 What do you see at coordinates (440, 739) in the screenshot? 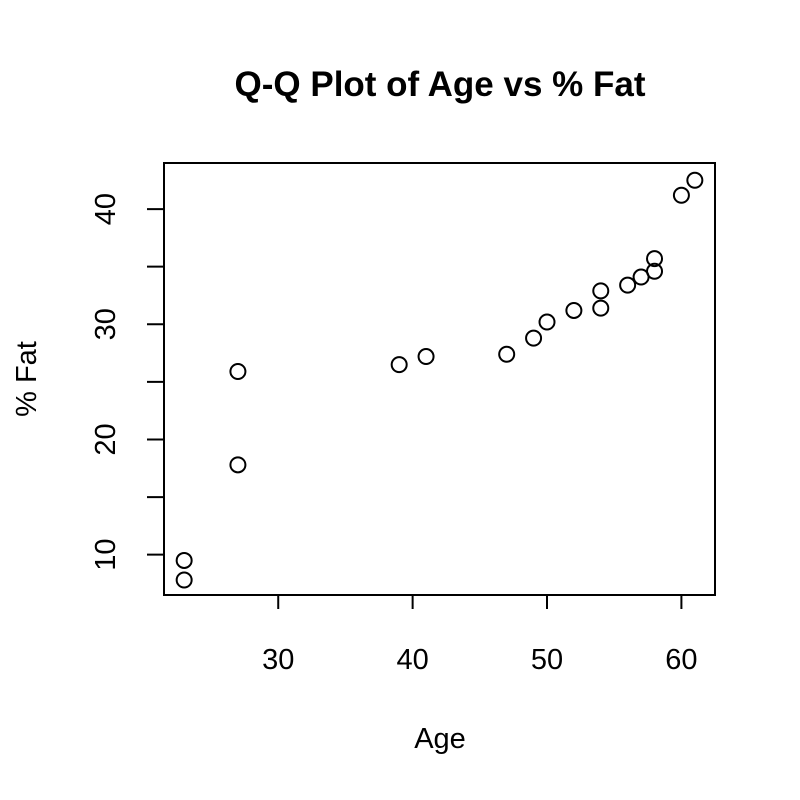
I see `x-axis-label: Age` at bounding box center [440, 739].